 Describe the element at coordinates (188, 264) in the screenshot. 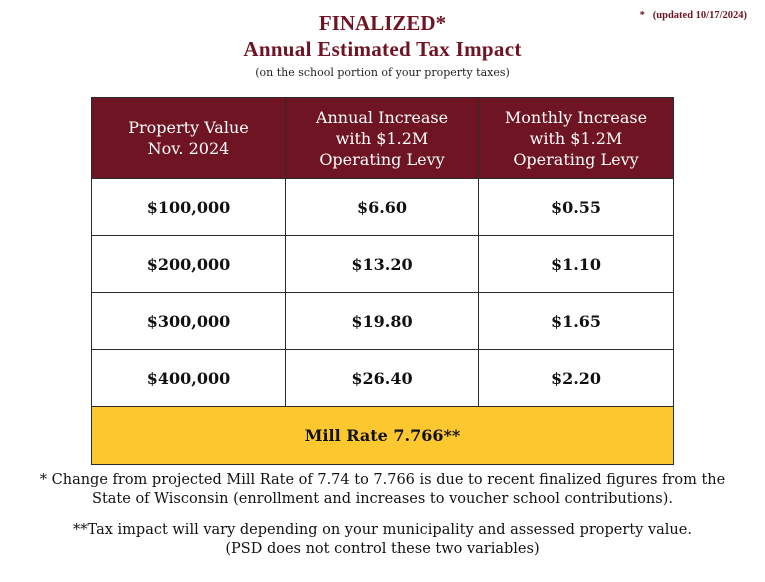

I see `property-value-cell: $200,000` at that location.